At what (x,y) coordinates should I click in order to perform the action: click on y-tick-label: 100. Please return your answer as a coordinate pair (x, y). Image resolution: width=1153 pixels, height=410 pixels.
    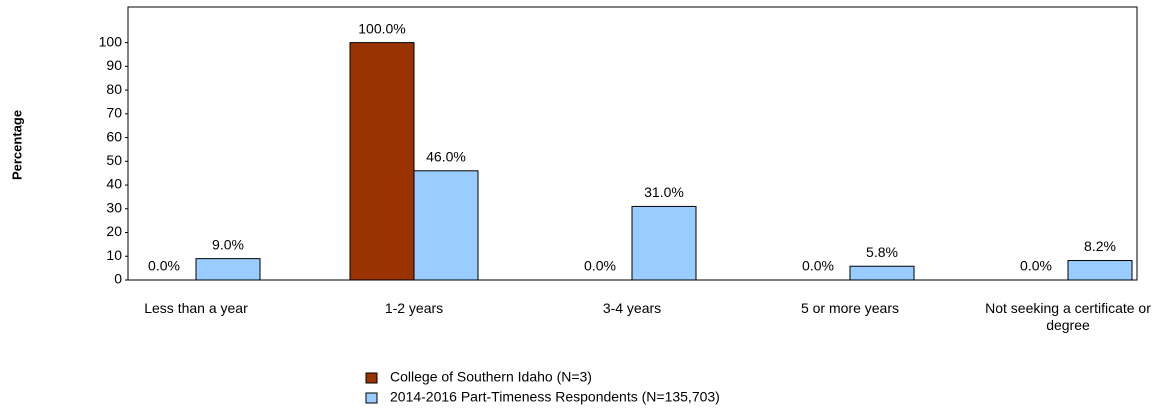
    Looking at the image, I should click on (111, 41).